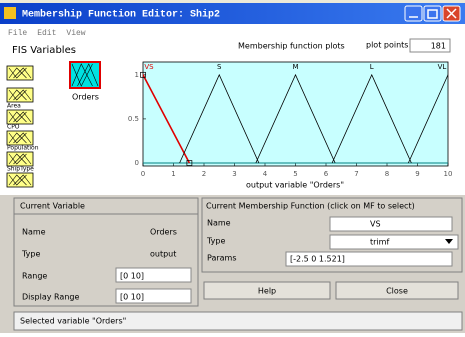  I want to click on x-tick-label: 5, so click(295, 174).